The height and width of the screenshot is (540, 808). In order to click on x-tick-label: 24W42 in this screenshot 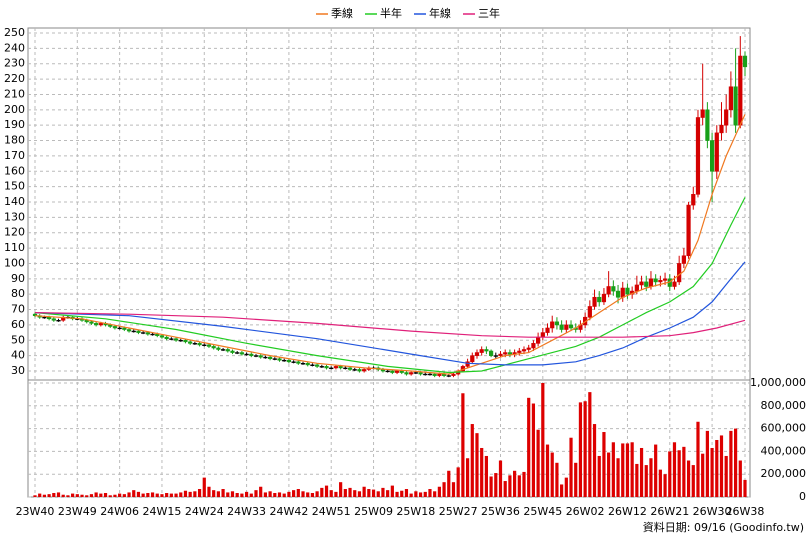, I will do `click(288, 511)`.